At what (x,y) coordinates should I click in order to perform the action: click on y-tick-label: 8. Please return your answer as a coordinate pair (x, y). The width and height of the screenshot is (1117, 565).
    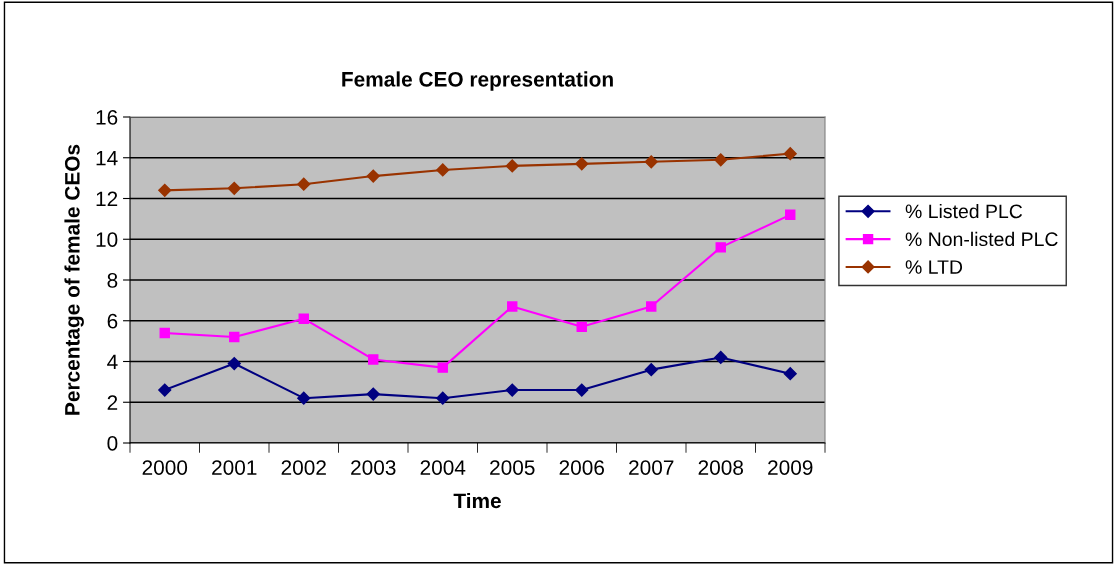
    Looking at the image, I should click on (112, 280).